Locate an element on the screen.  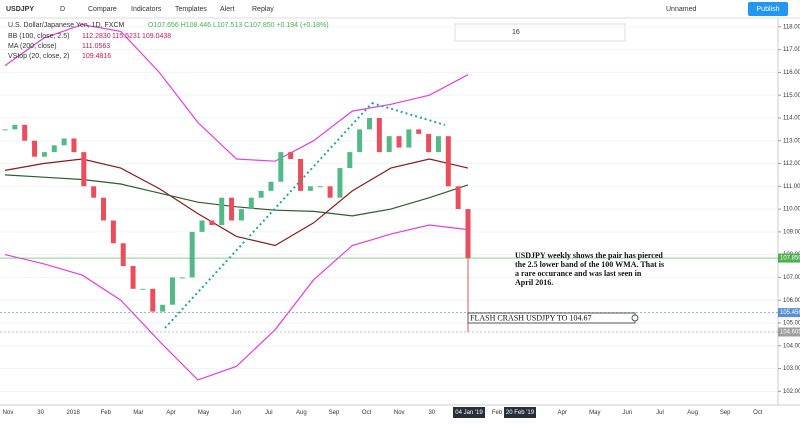
price-tick-label: 107.000 is located at coordinates (791, 278).